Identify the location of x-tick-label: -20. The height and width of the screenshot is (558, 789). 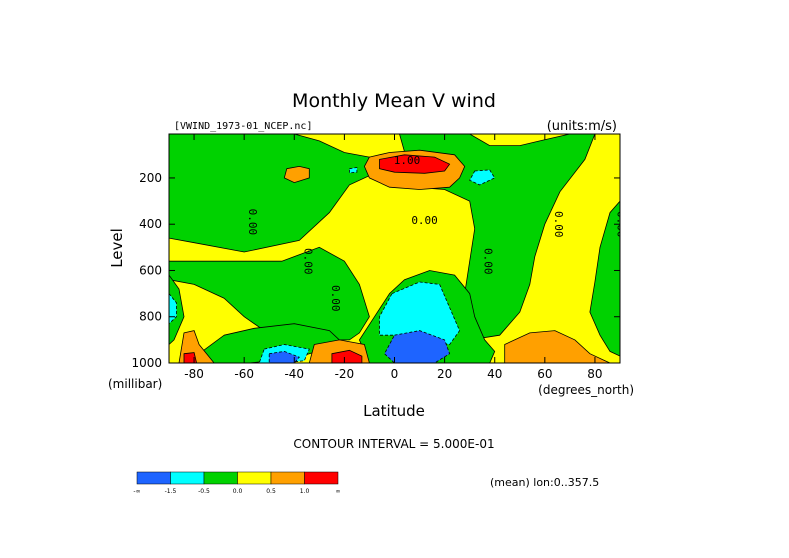
(345, 374).